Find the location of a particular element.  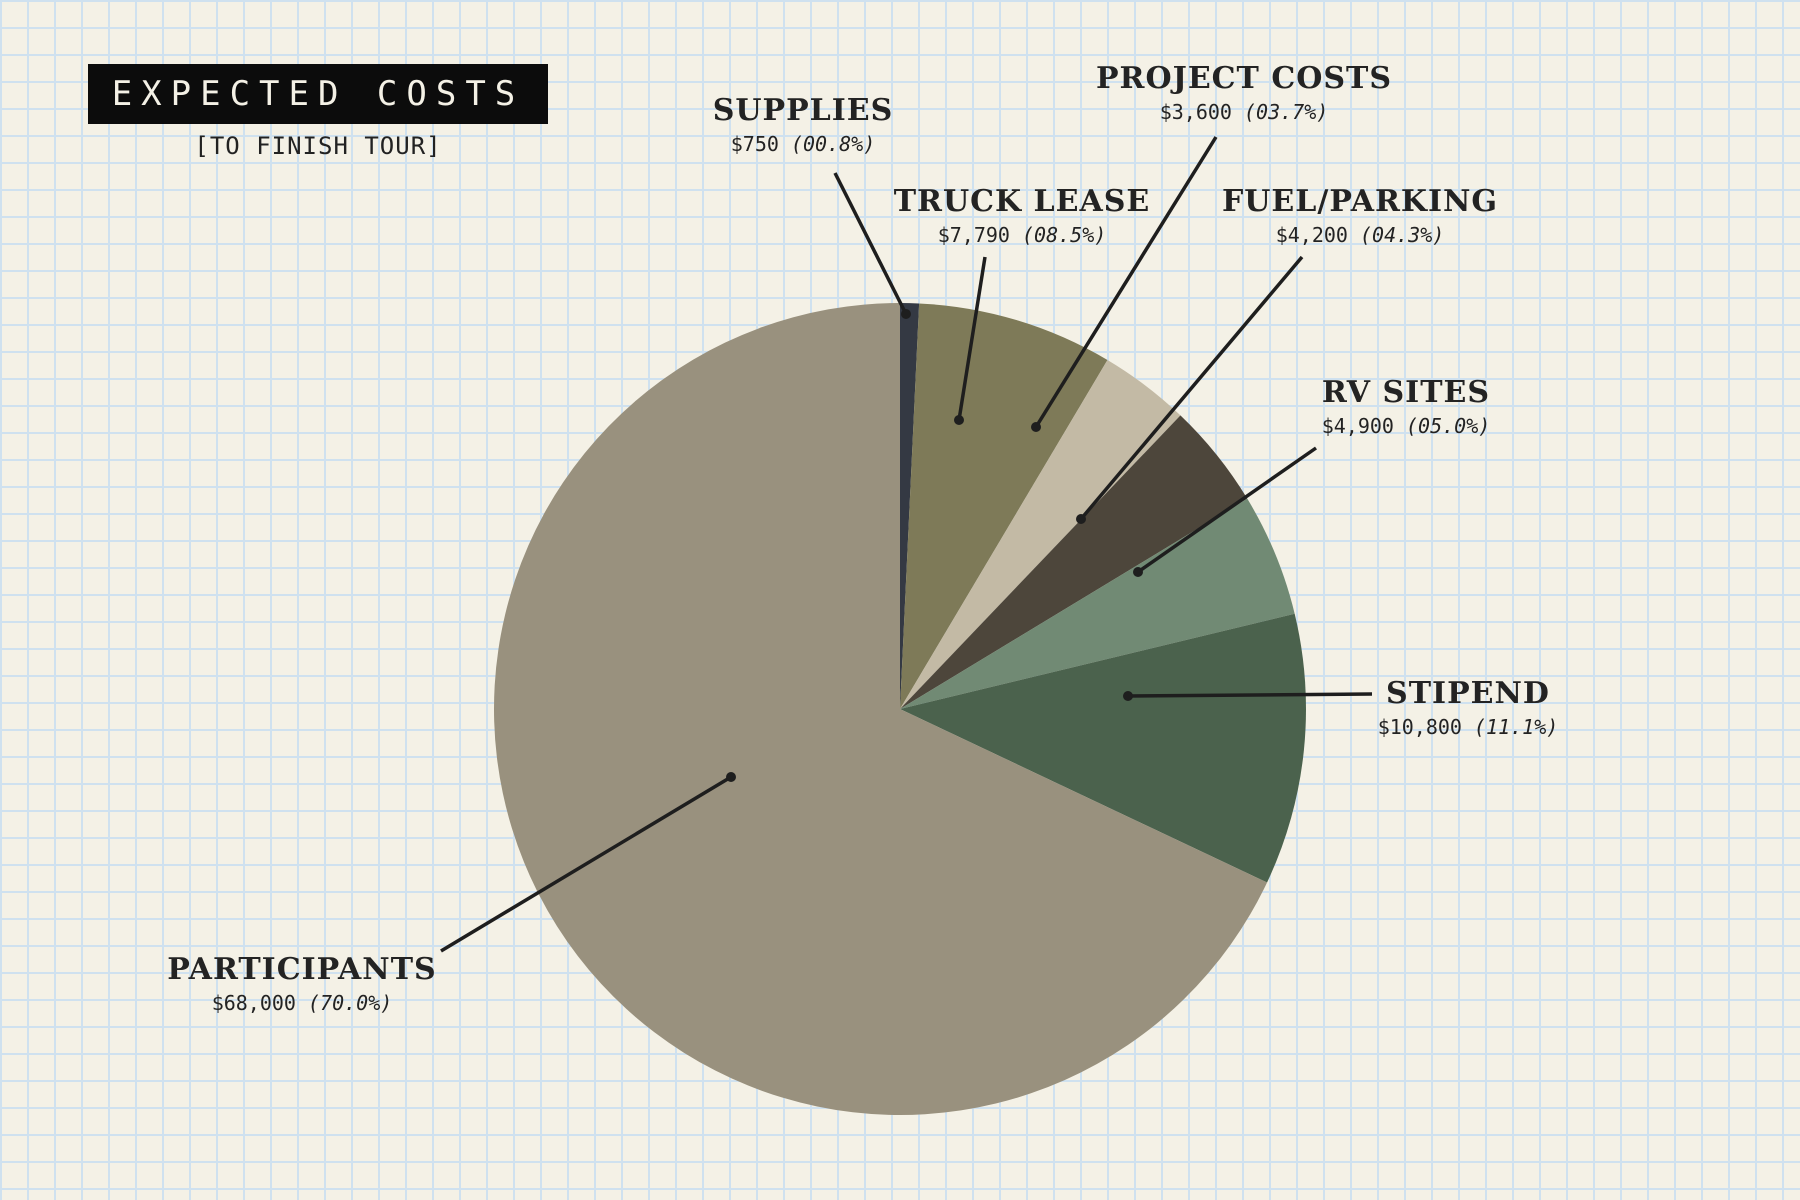

leader-line-stipend is located at coordinates (1250, 695).